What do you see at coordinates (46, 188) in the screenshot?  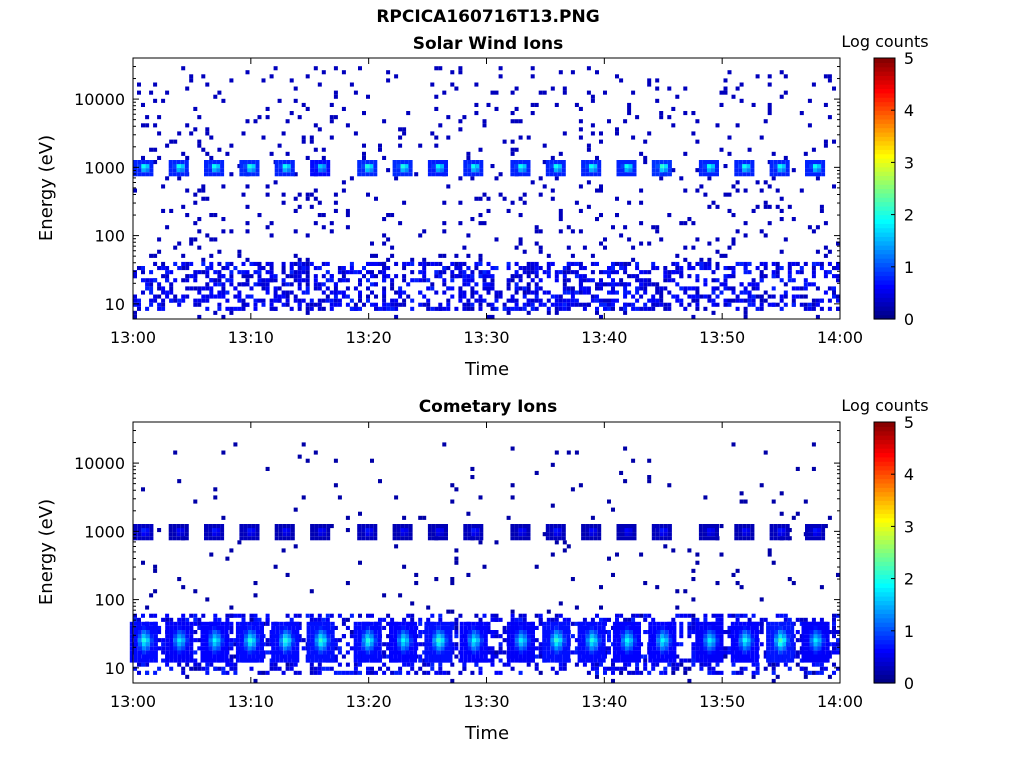 I see `panel1-y-label: Energy (eV)` at bounding box center [46, 188].